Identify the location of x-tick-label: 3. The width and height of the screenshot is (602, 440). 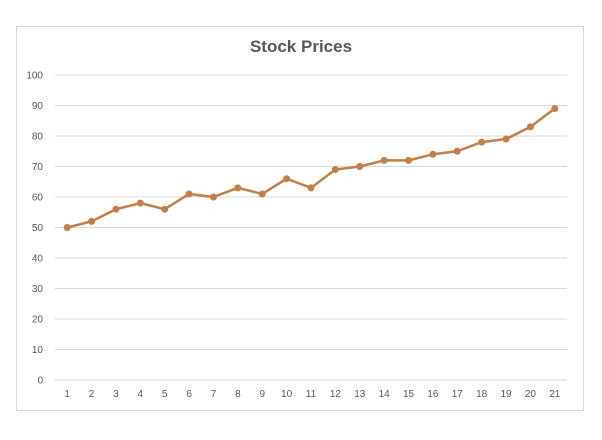
(116, 394).